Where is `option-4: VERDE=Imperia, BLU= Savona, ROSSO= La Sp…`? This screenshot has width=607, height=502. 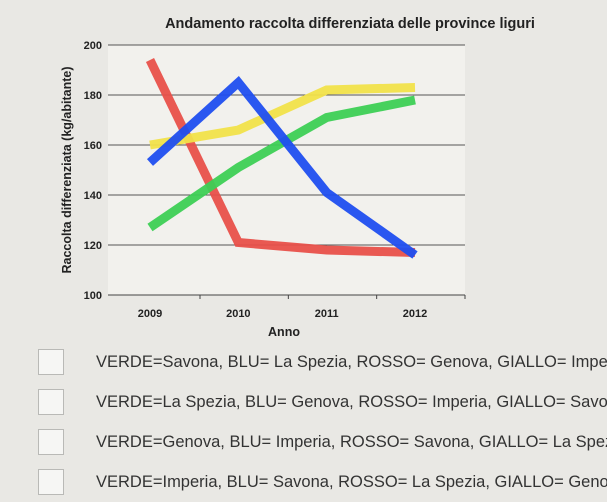 option-4: VERDE=Imperia, BLU= Savona, ROSSO= La Sp… is located at coordinates (322, 482).